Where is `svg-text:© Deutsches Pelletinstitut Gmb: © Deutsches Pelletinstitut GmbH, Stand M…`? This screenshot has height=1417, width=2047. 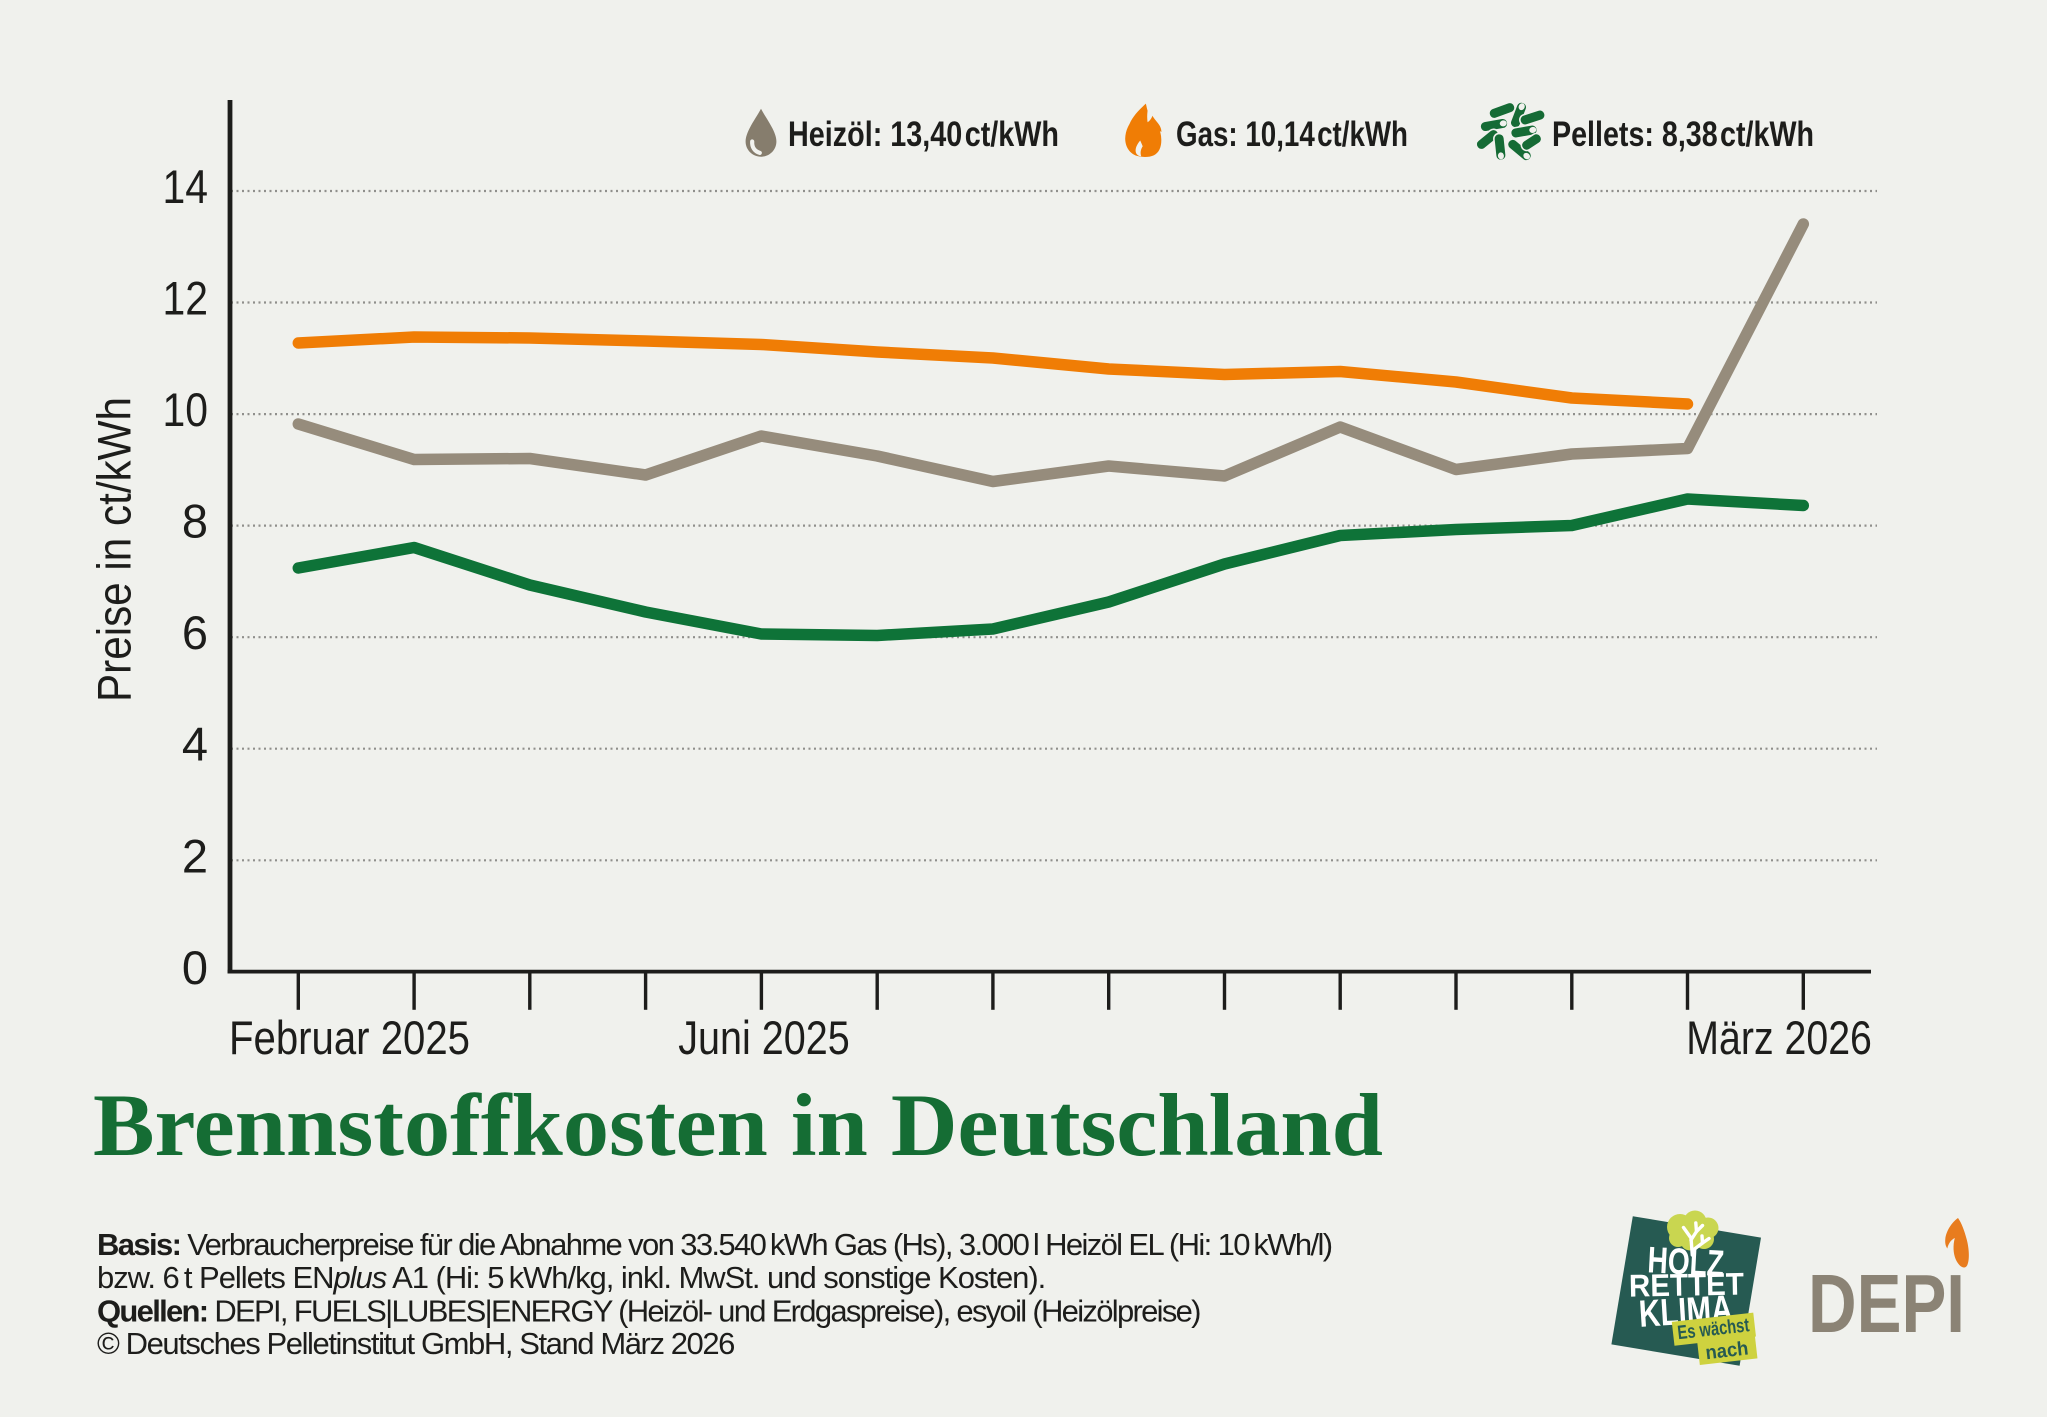 svg-text:© Deutsches Pelletinstitut Gmb: © Deutsches Pelletinstitut GmbH, Stand M… is located at coordinates (415, 1343).